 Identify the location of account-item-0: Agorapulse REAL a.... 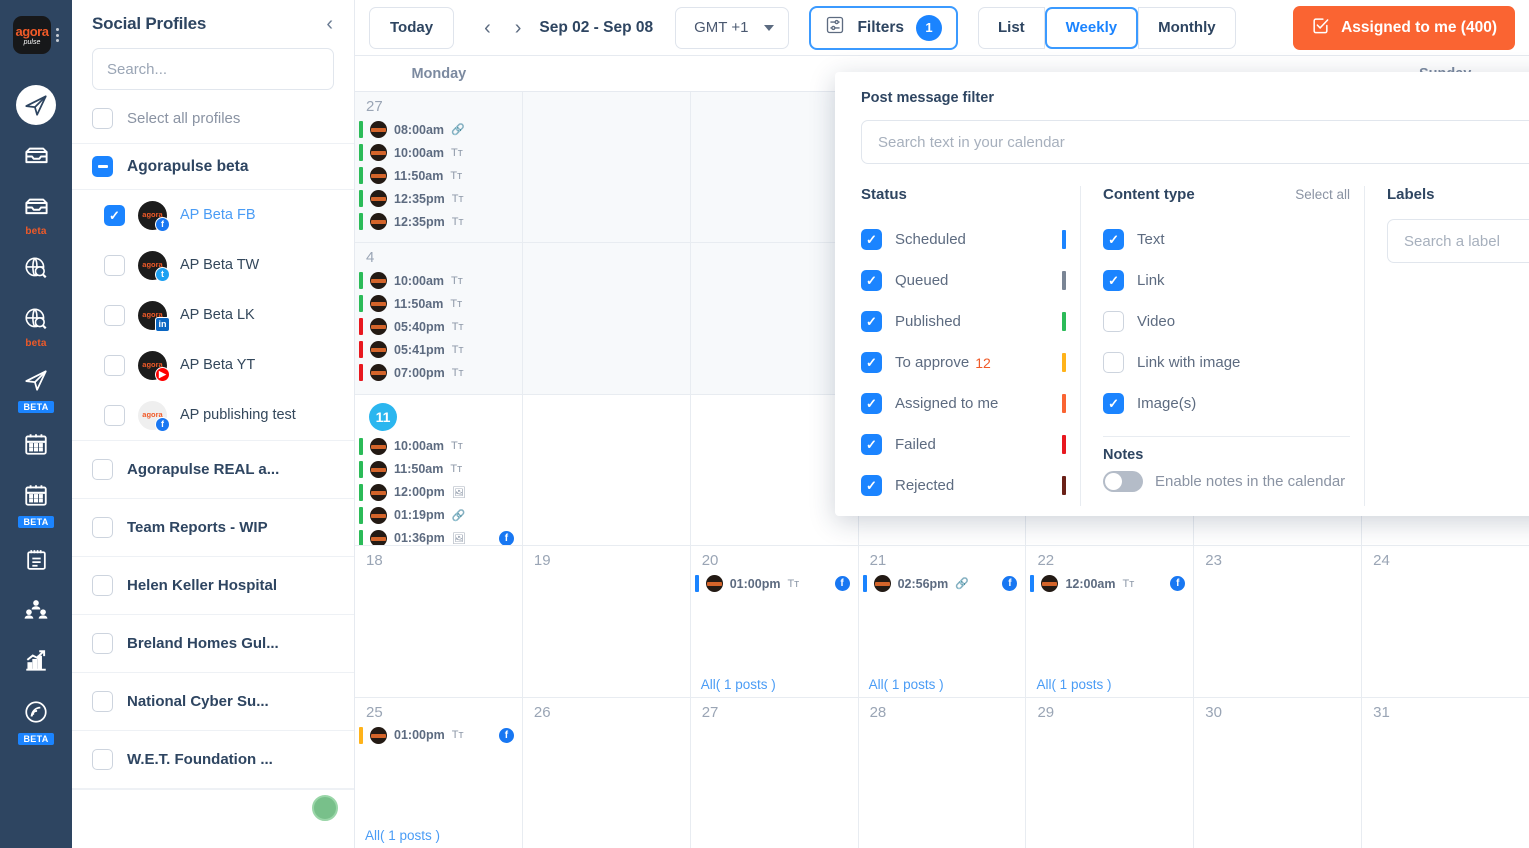
(213, 469).